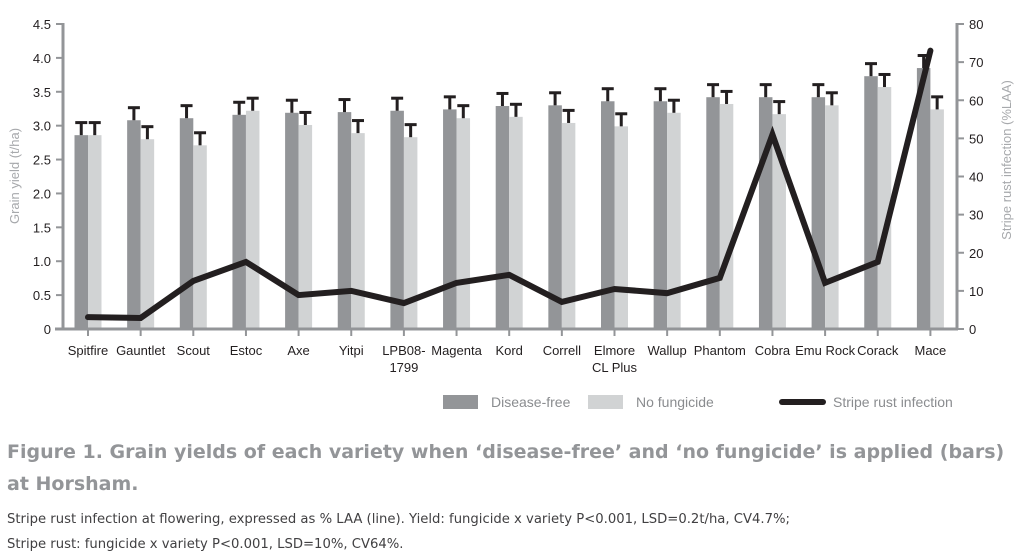 This screenshot has width=1017, height=559. I want to click on legend-item-no-fungicide: No fungicide, so click(651, 402).